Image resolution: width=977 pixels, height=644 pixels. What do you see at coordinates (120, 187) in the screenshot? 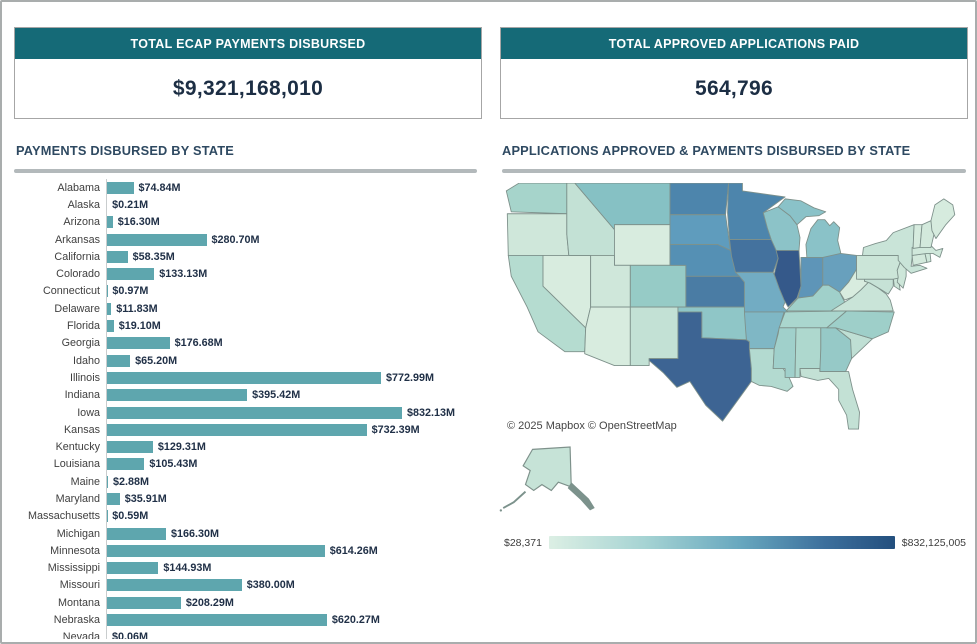
I see `bar-alabama` at bounding box center [120, 187].